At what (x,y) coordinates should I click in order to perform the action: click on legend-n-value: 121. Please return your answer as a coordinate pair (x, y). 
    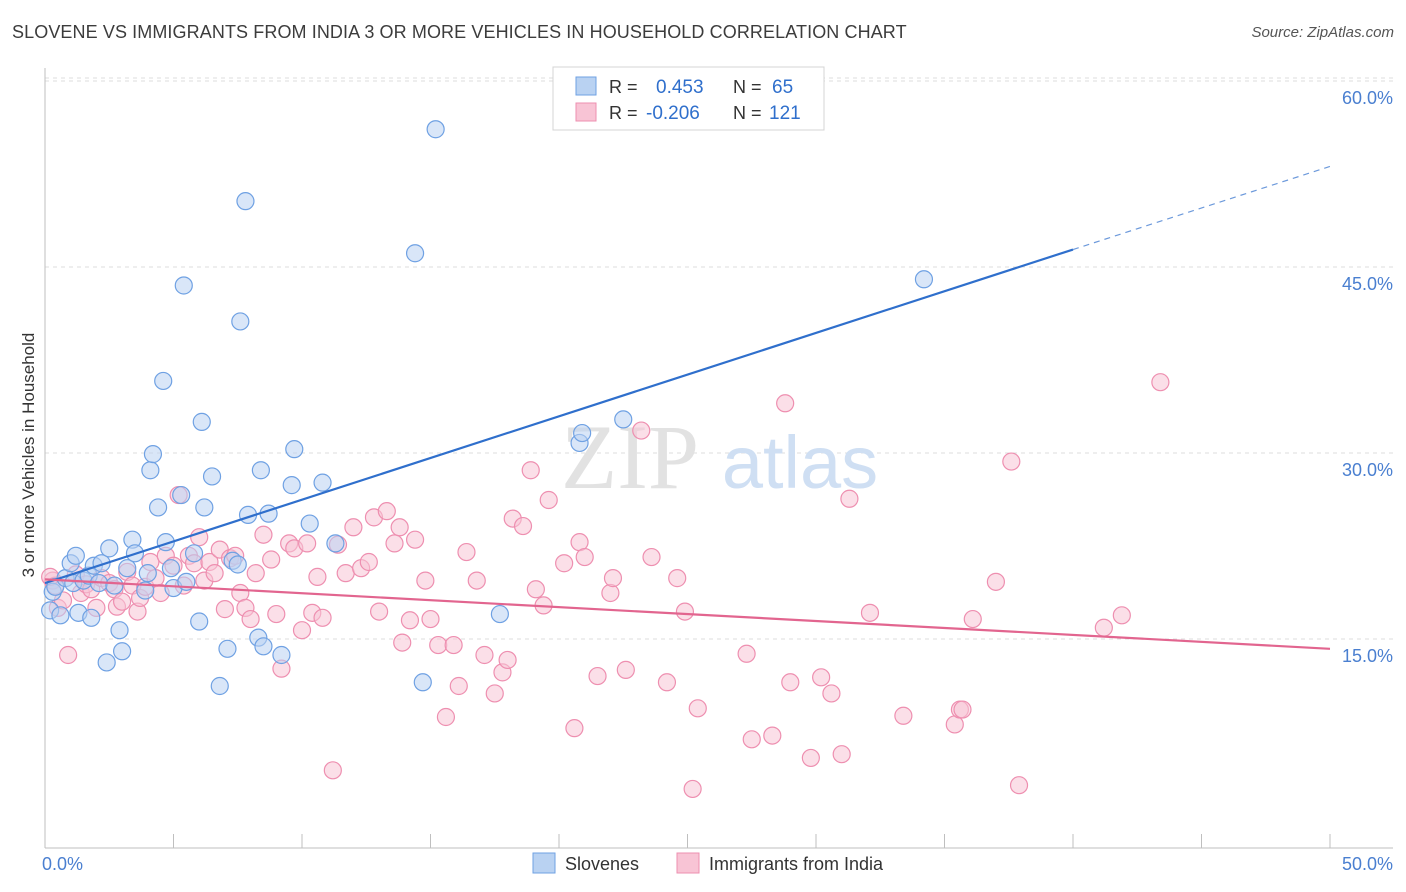
    Looking at the image, I should click on (785, 113).